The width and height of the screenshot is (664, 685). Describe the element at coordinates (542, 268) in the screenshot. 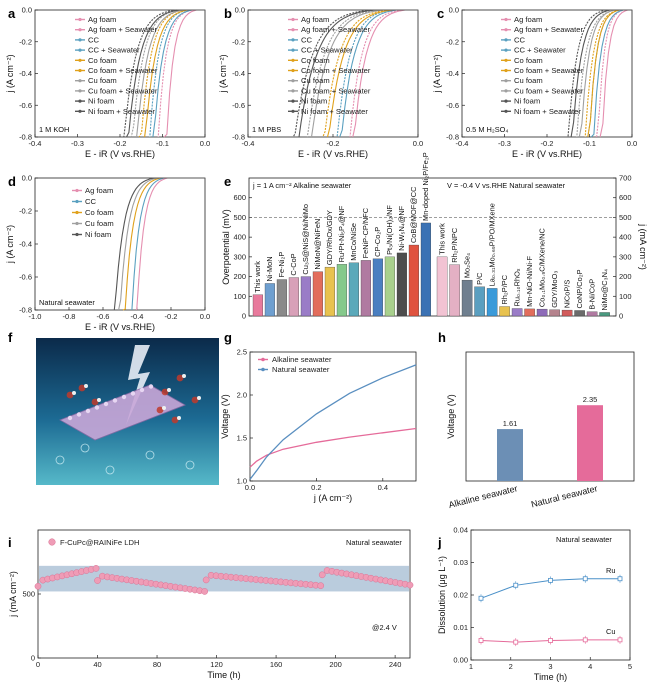

I see `panel-e-right-label: Co₀.₁Mo₀.₉C/MXene/NC` at that location.